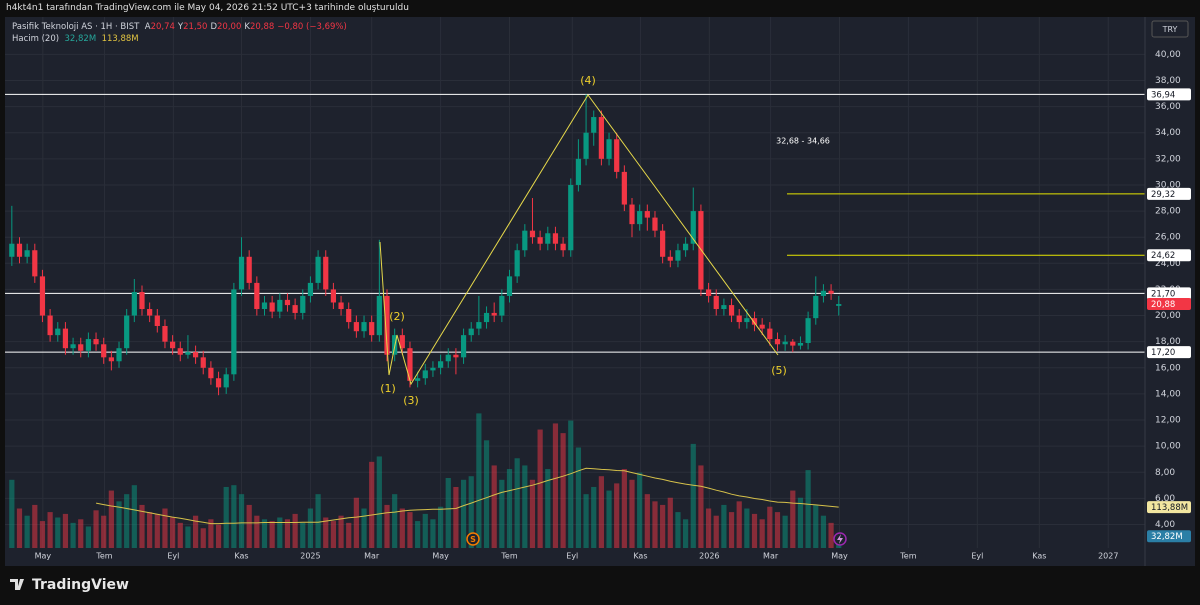 The image size is (1200, 605). I want to click on x-tick-label: 2026, so click(709, 556).